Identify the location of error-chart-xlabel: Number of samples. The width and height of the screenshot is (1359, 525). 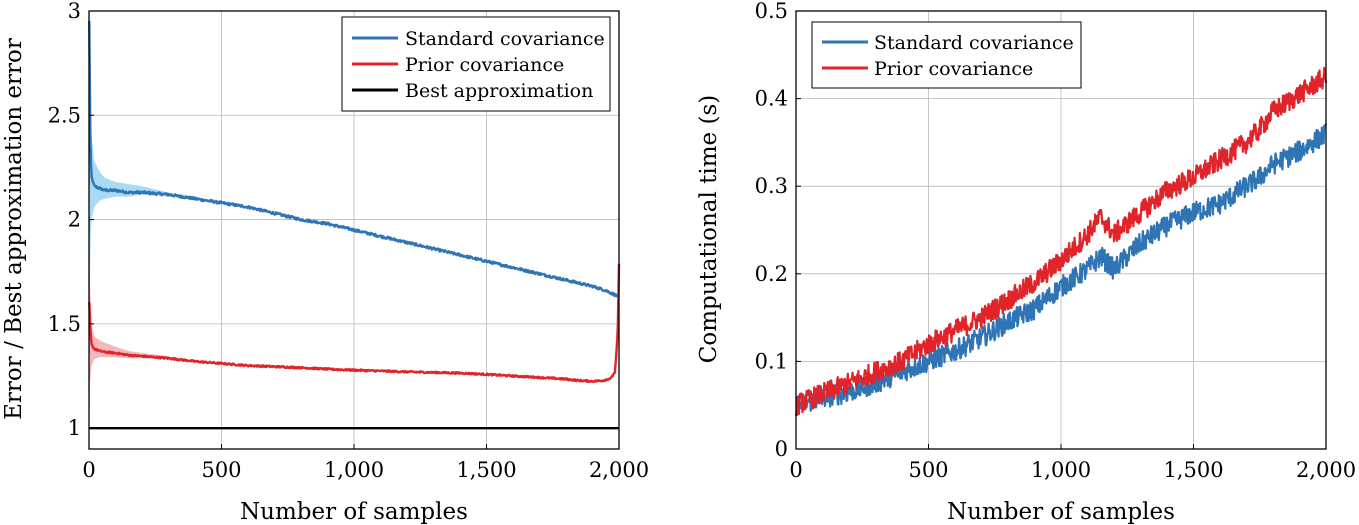
(354, 512).